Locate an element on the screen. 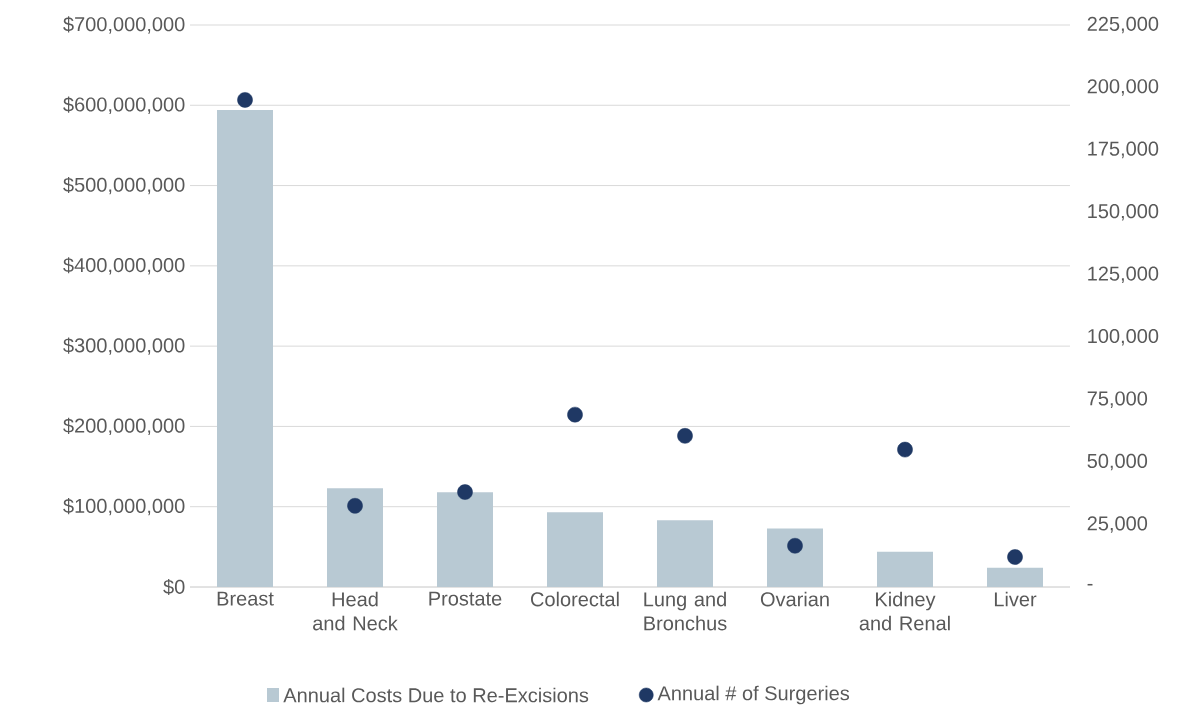 This screenshot has width=1186, height=707. y-tick-label: $200,000,000 is located at coordinates (124, 426).